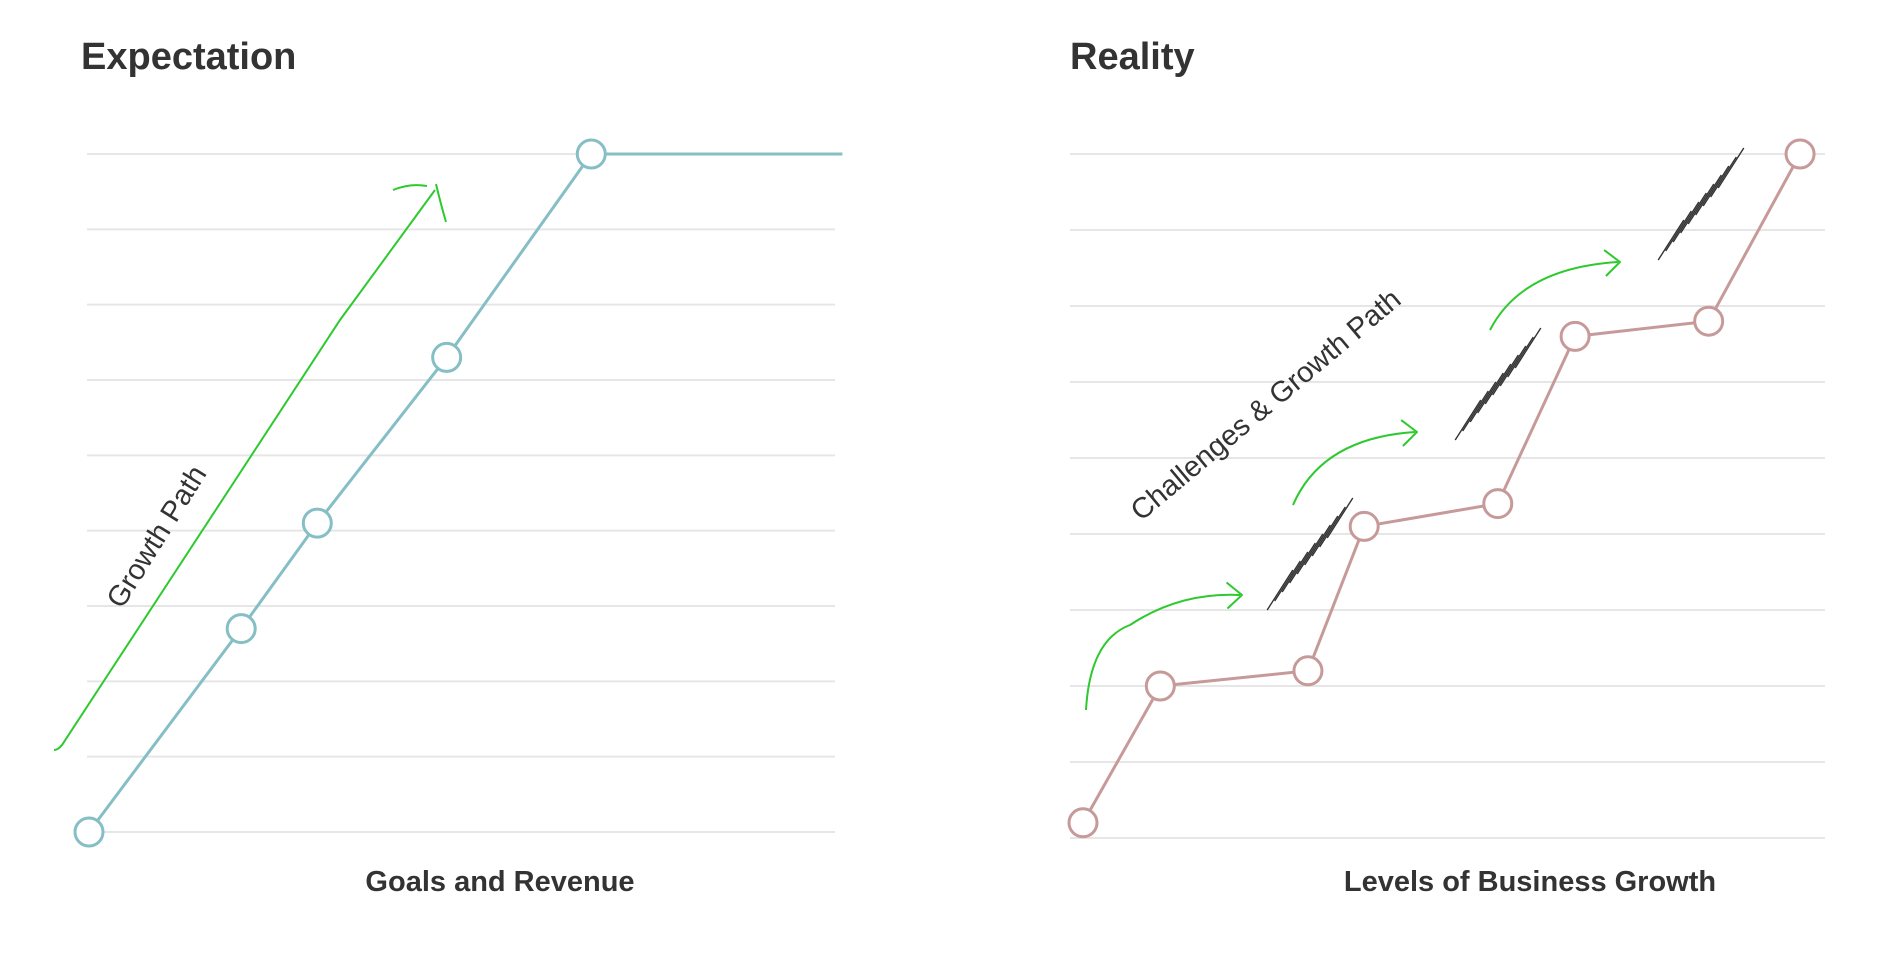 The width and height of the screenshot is (1880, 978). I want to click on x-axis-label: Levels of Business Growth, so click(1530, 882).